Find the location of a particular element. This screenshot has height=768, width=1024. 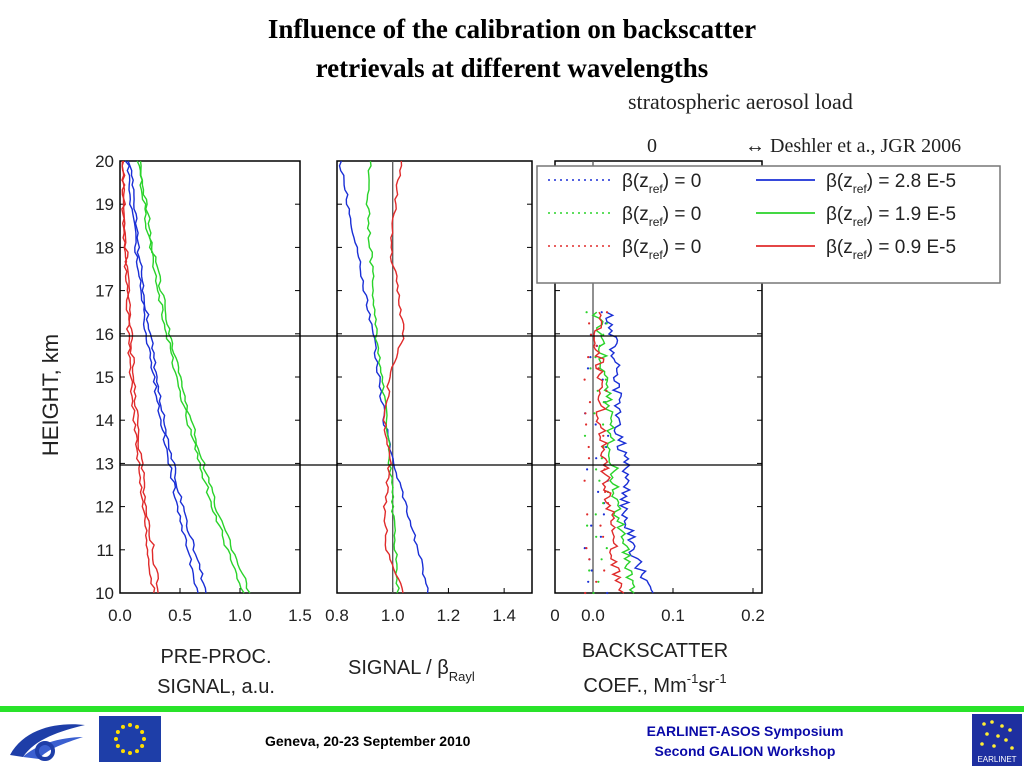

legend-right-label: β(zref) = 0.9 E-5 is located at coordinates (891, 249).